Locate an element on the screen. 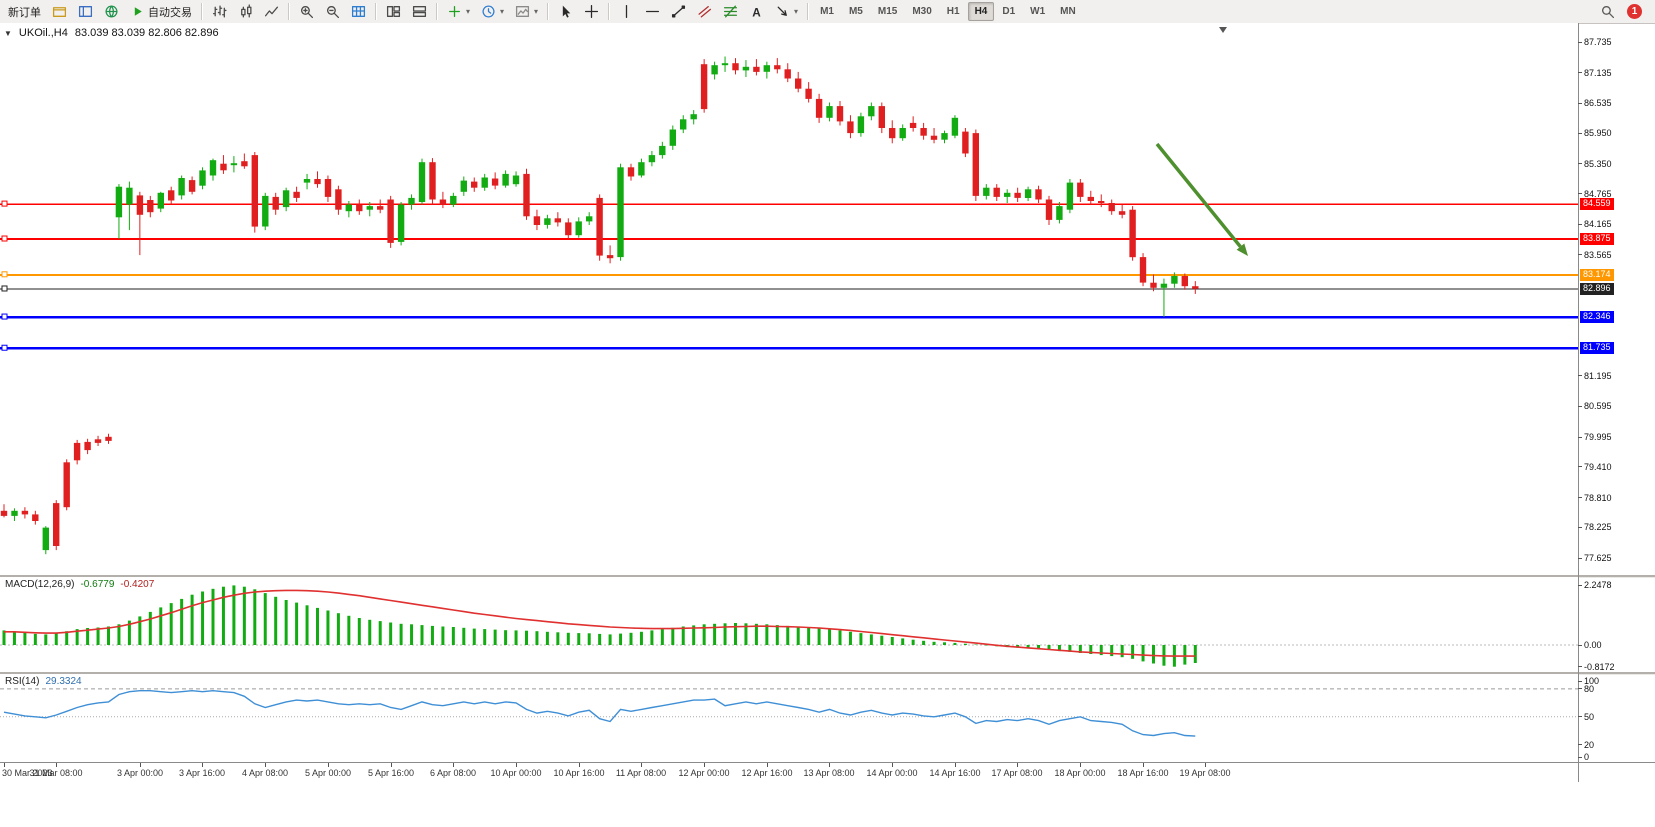 This screenshot has height=827, width=1655. horizontal-line-83.174 is located at coordinates (789, 274).